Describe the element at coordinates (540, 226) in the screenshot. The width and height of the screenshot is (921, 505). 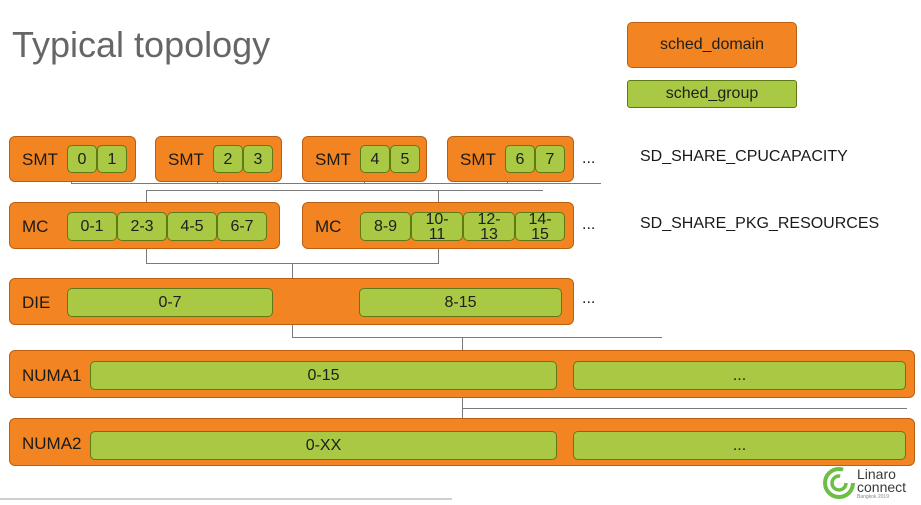
I see `cpu-group: 14- 15` at that location.